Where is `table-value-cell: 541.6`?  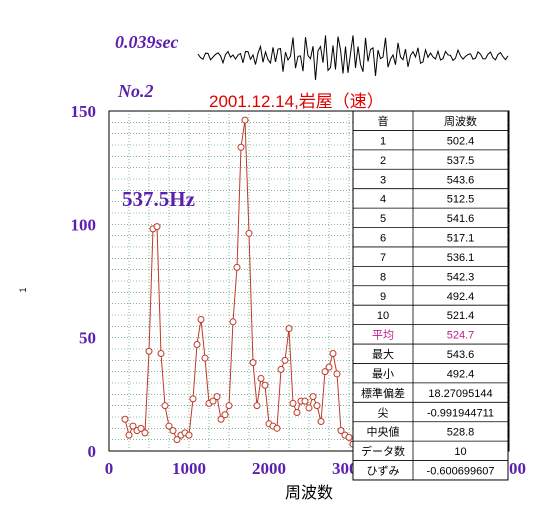 table-value-cell: 541.6 is located at coordinates (461, 219).